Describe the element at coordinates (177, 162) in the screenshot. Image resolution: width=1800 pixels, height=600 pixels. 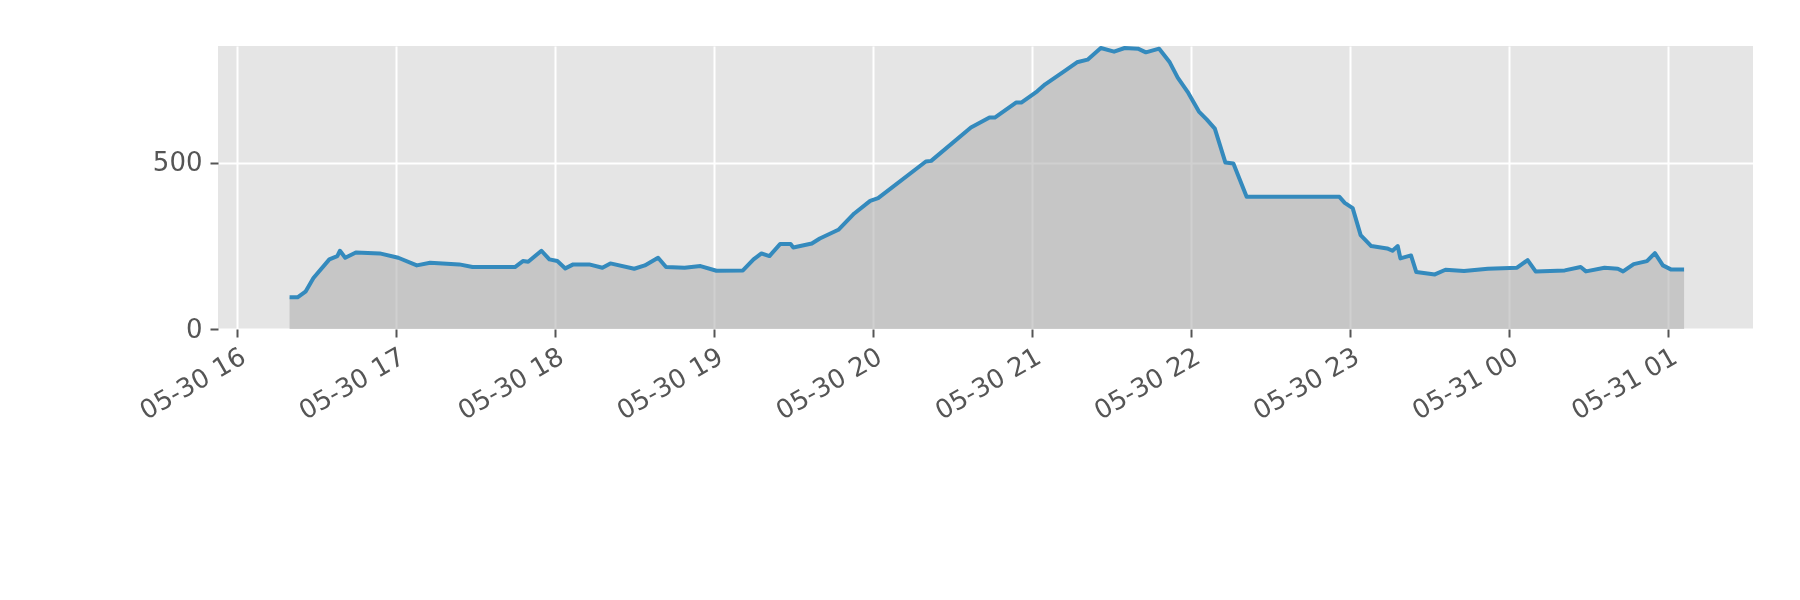
I see `y-tick-label: 500` at that location.